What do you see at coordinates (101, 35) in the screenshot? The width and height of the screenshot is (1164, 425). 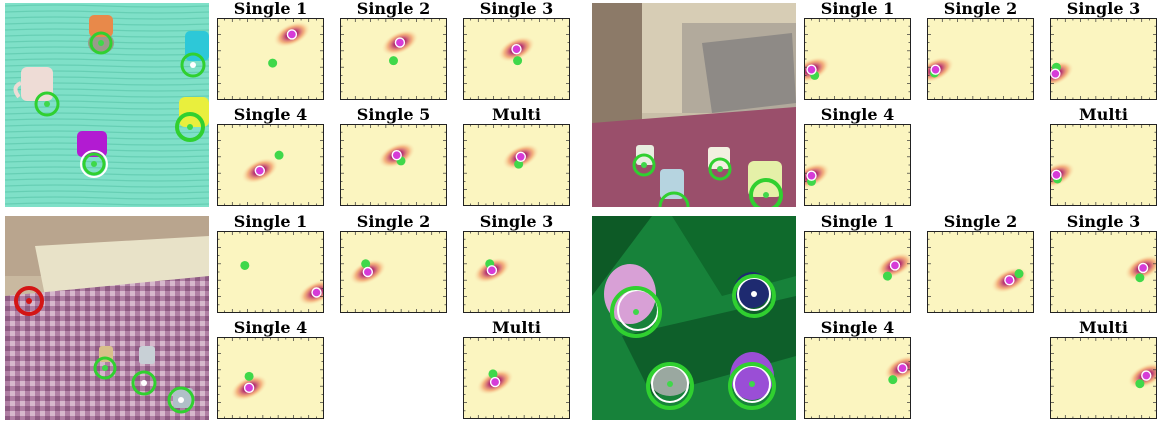 I see `mug-orange` at bounding box center [101, 35].